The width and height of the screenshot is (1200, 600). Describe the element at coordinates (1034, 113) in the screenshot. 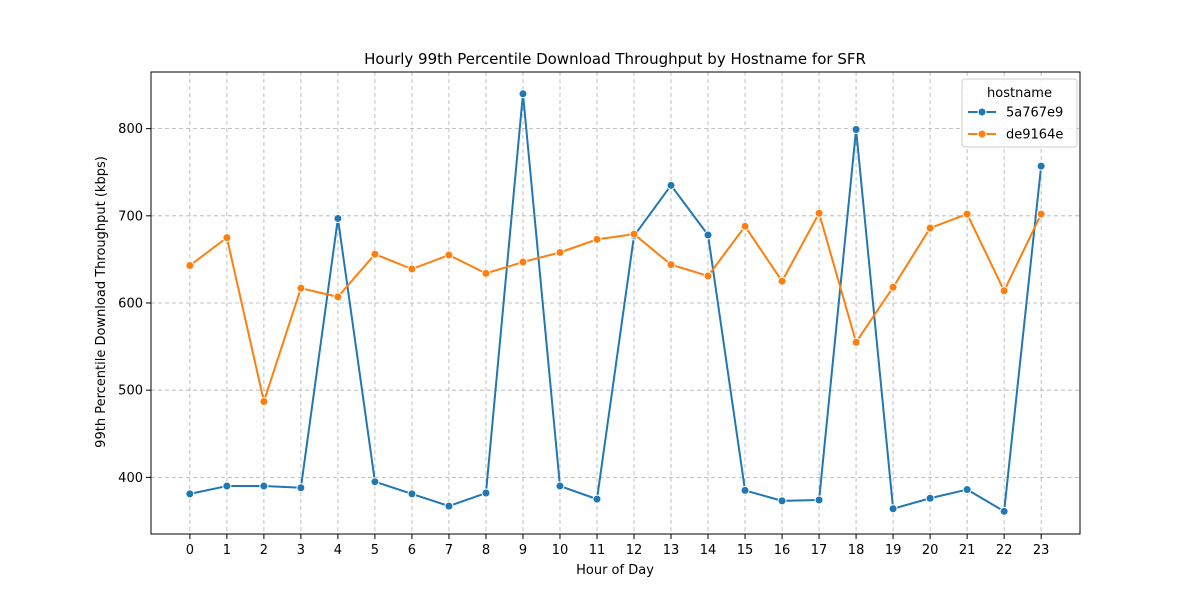

I see `legend-label: 5a767e9` at that location.